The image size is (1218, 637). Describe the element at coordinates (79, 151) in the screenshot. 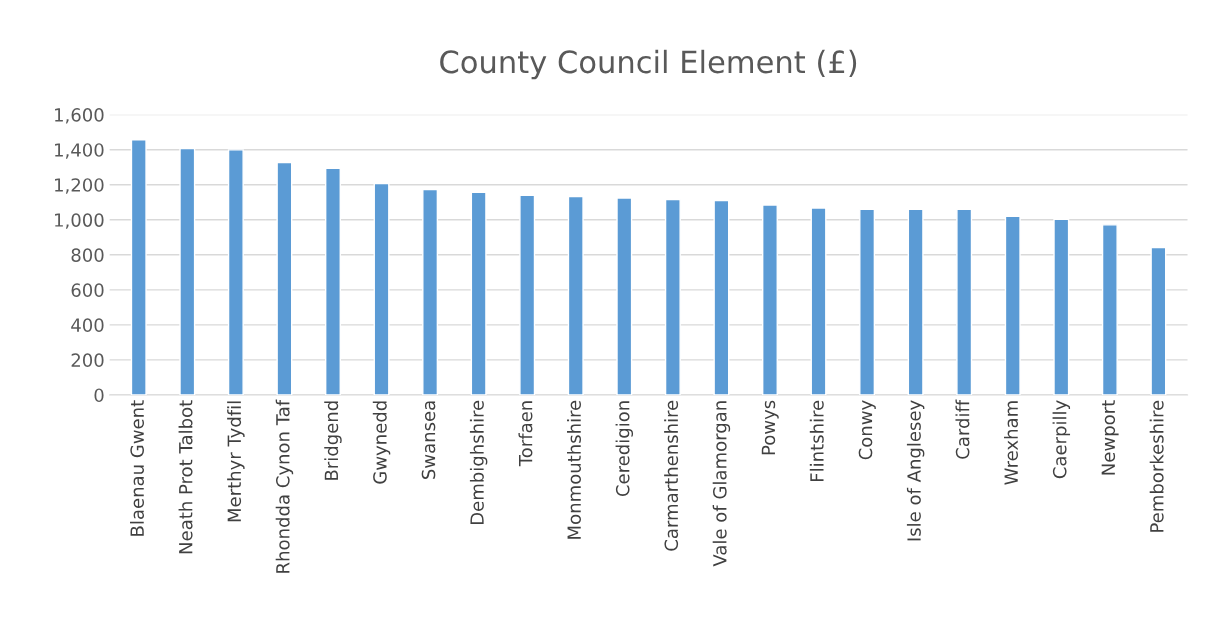

I see `y-tick-label: 1,400` at that location.